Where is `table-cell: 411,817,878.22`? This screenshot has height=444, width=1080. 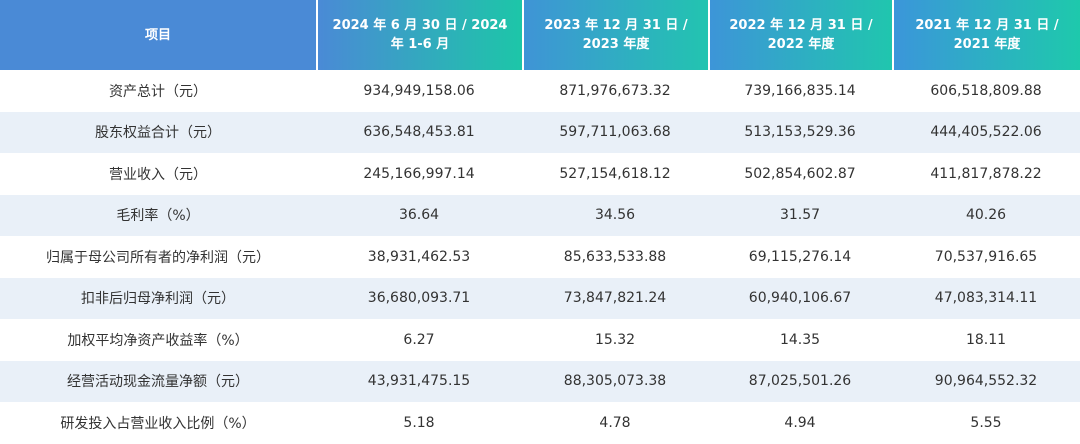
table-cell: 411,817,878.22 is located at coordinates (986, 174).